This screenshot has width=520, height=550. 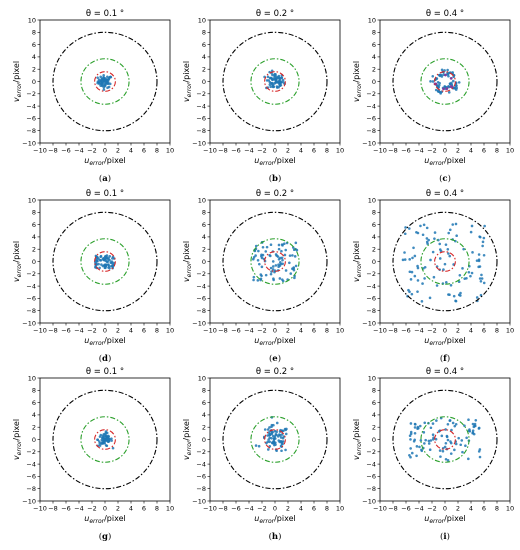 I want to click on x-tick-label: −8, so click(x=223, y=151).